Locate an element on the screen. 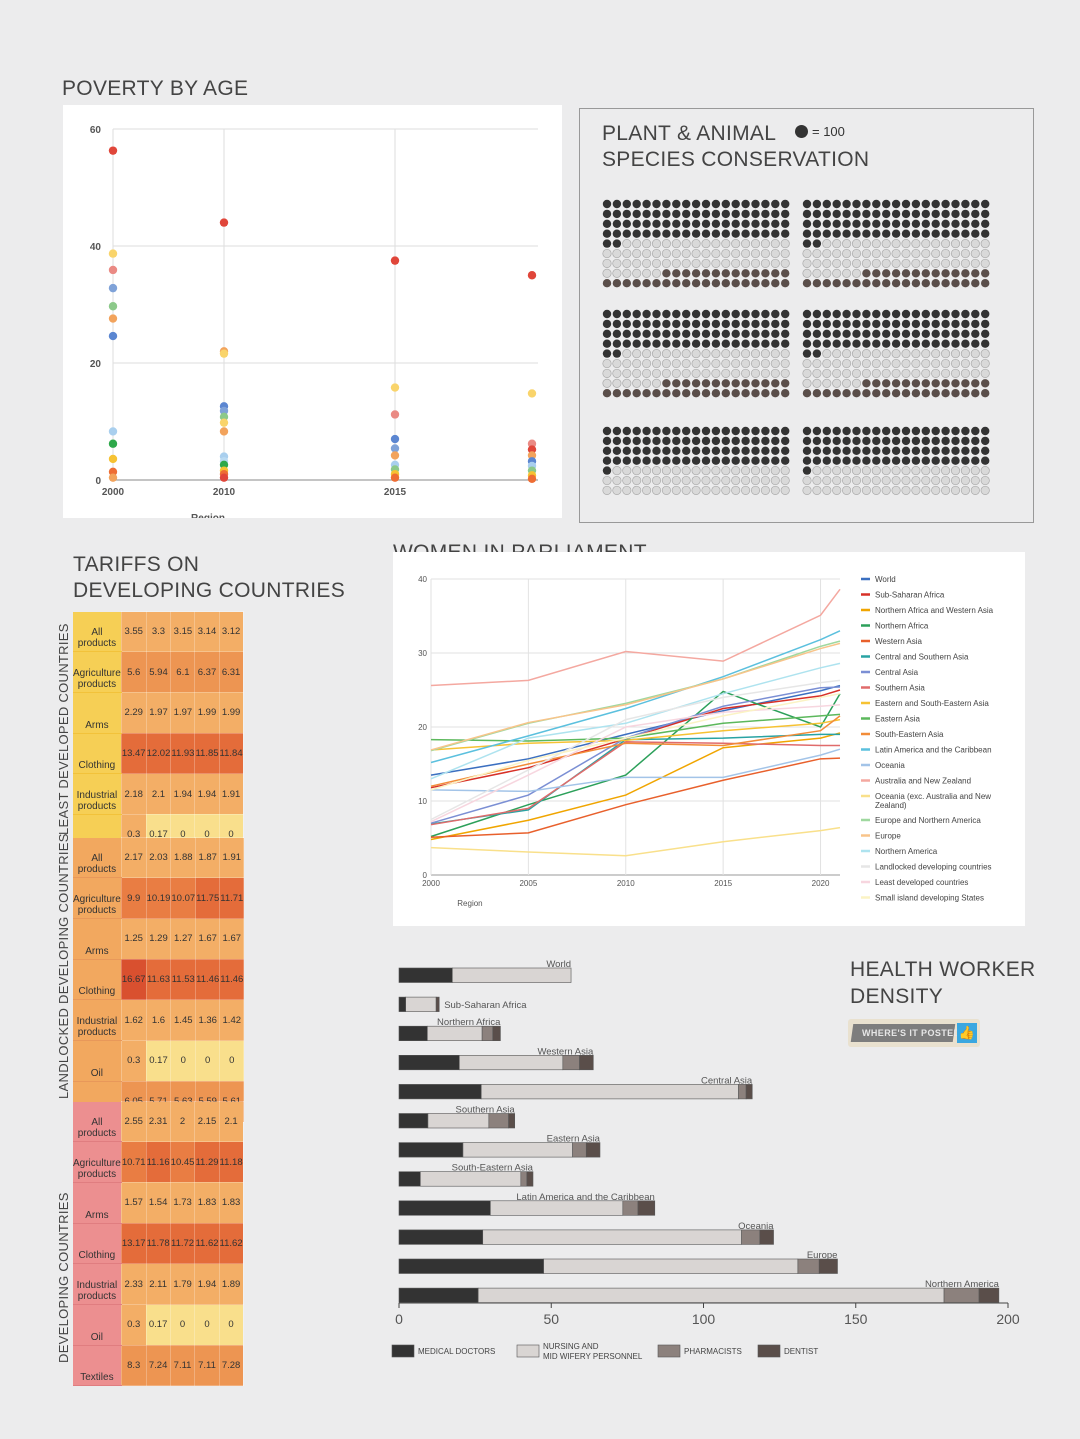 The image size is (1080, 1439). x-tick-label: 2010 is located at coordinates (224, 492).